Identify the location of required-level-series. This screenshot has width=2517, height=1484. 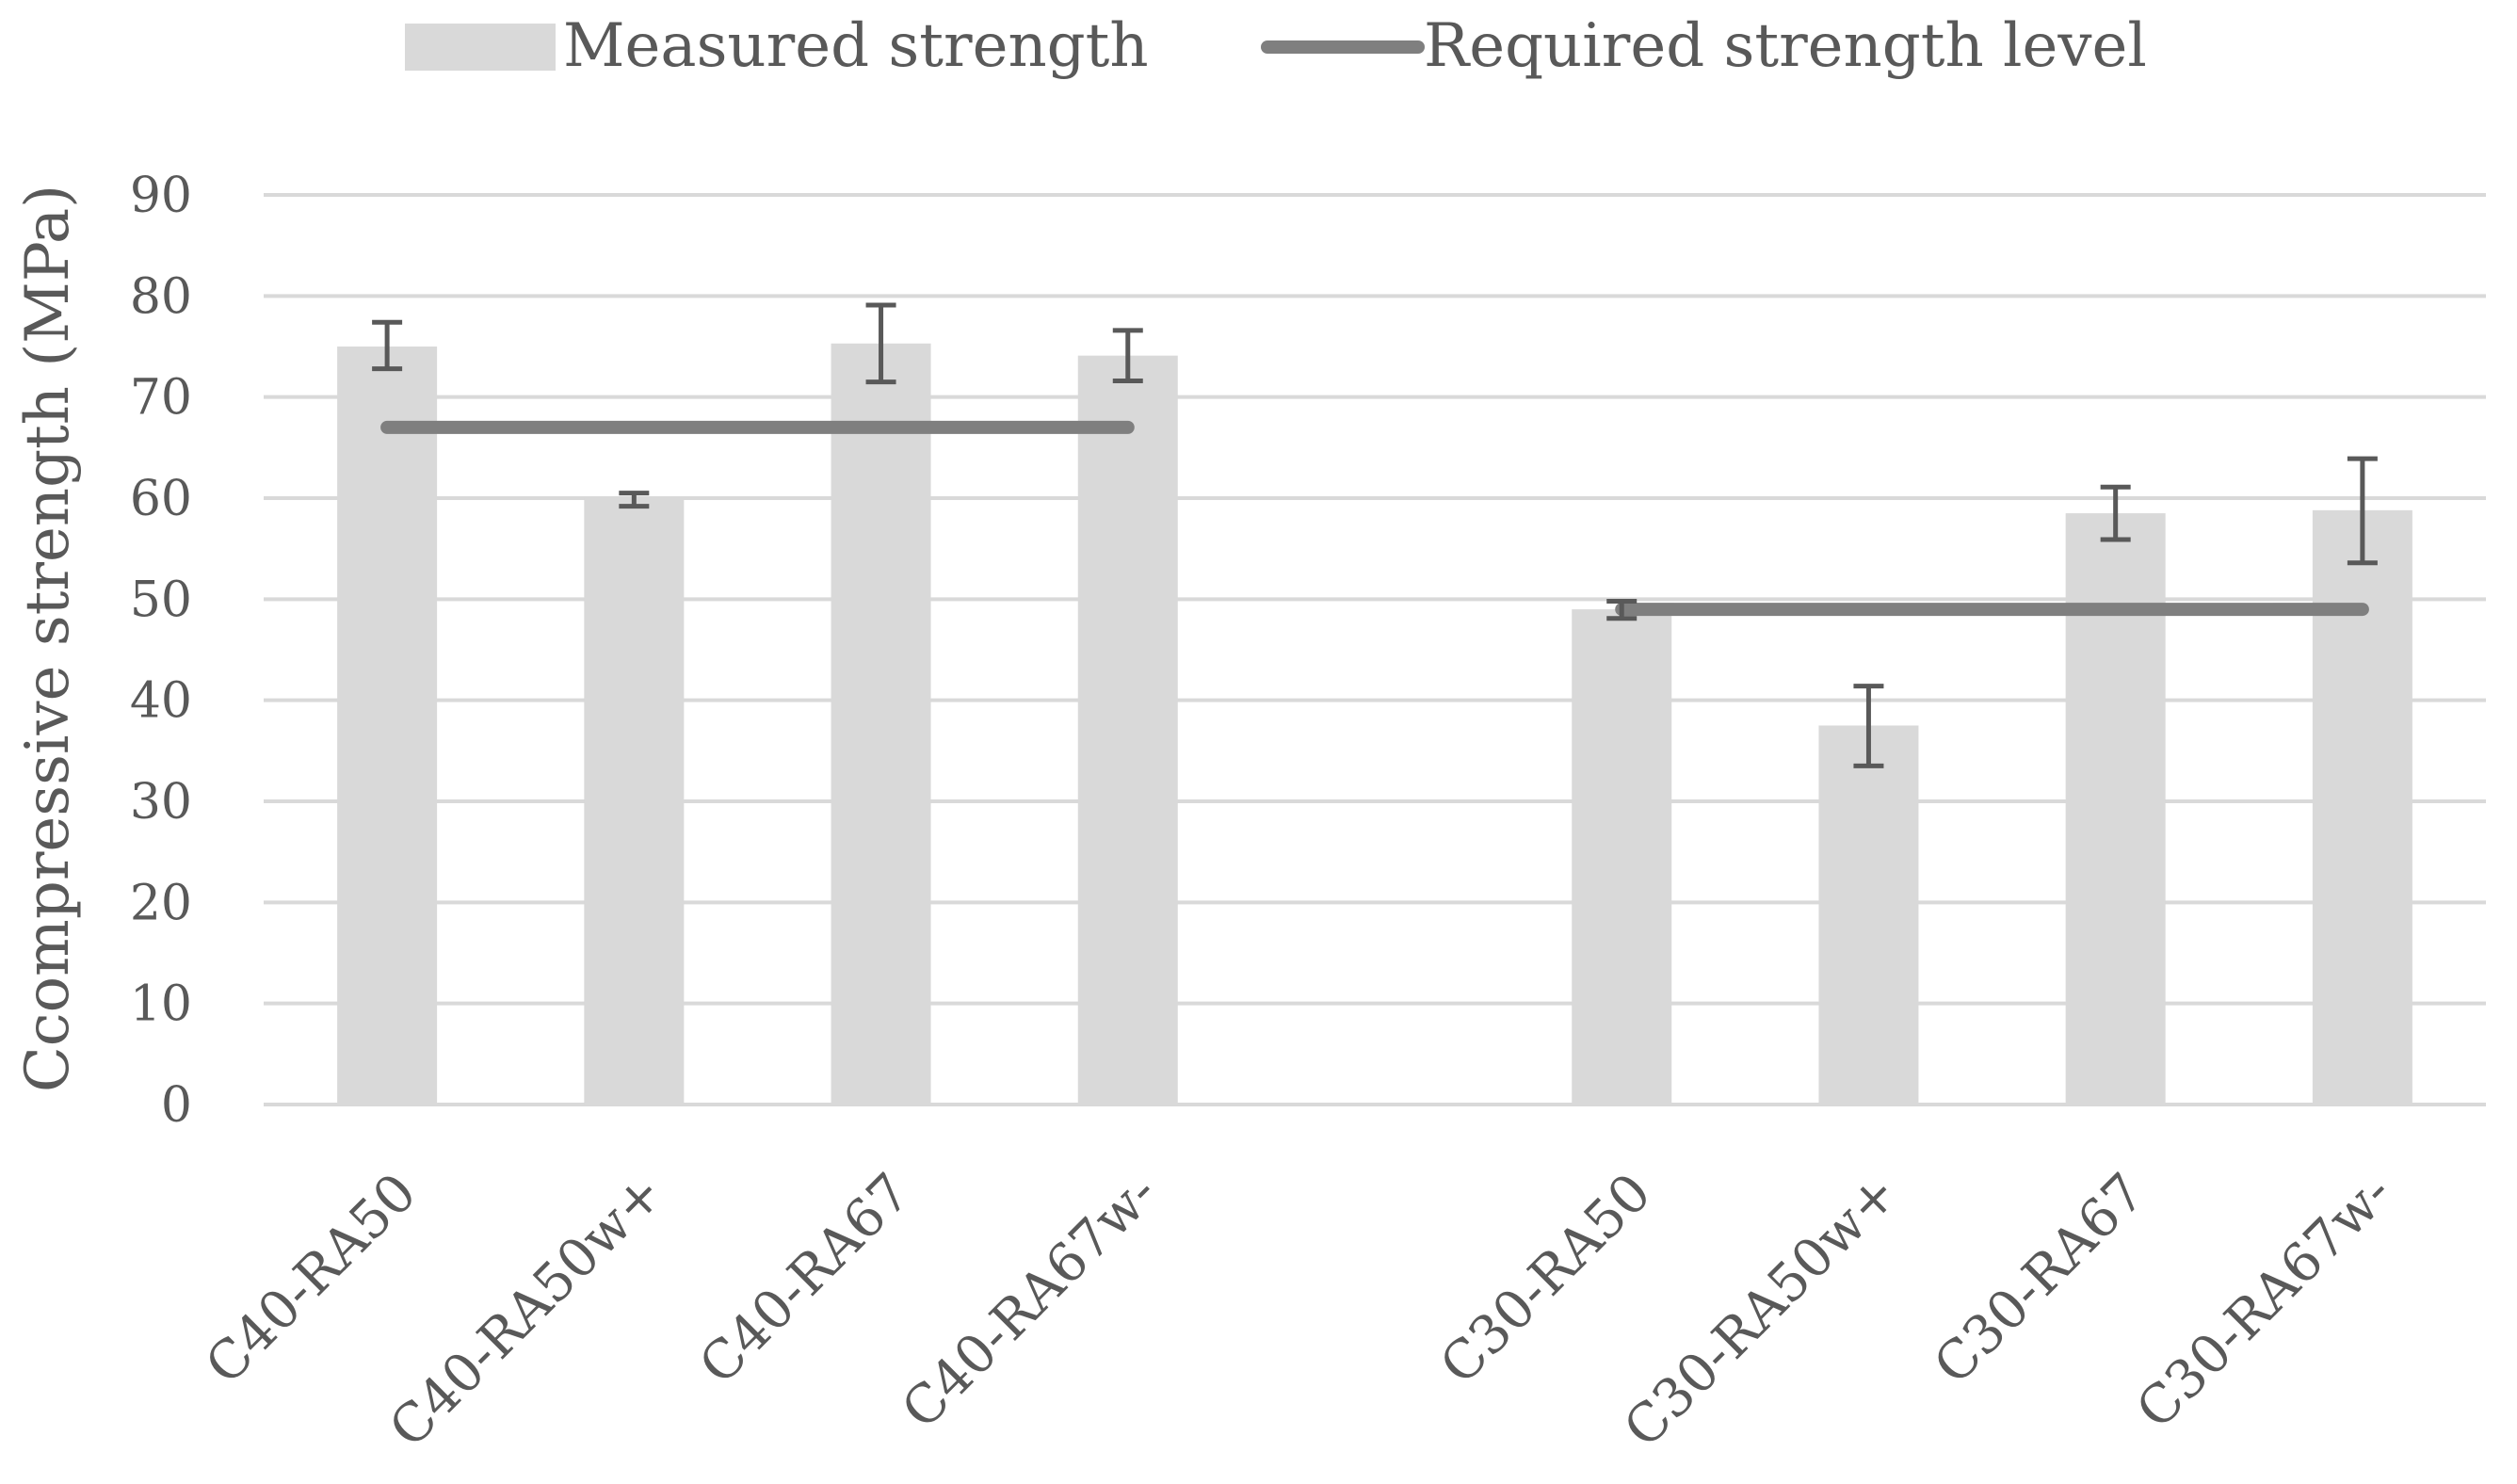
(1374, 518).